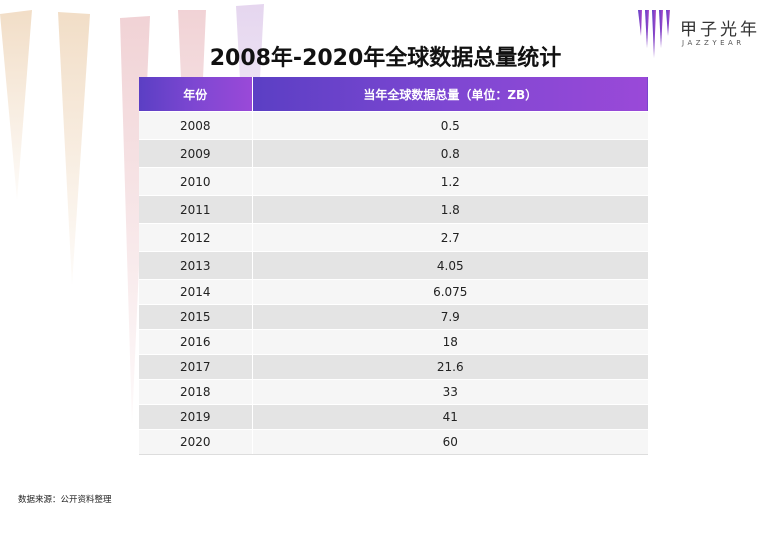  What do you see at coordinates (450, 181) in the screenshot?
I see `cell-value: 1.2` at bounding box center [450, 181].